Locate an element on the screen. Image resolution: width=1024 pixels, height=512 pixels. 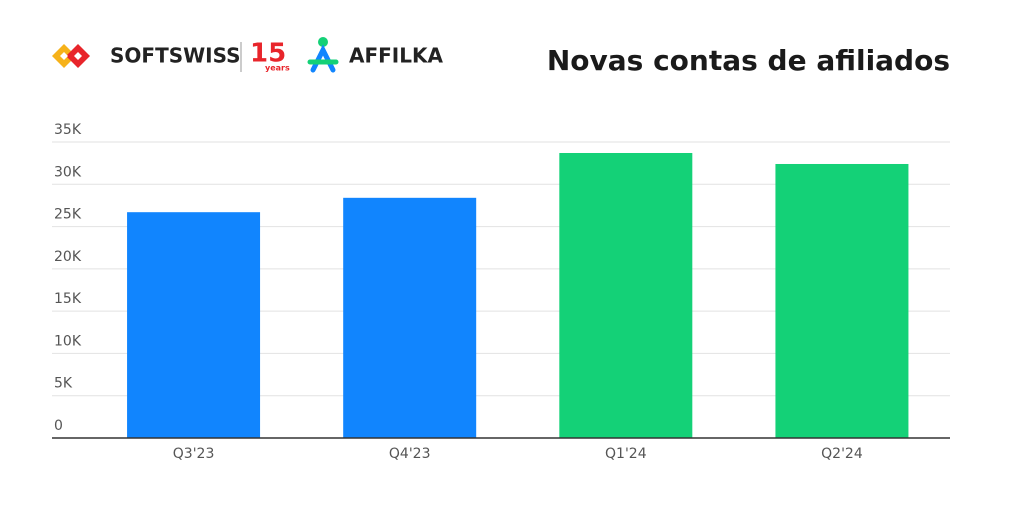
x-tick-label: Q4'23 is located at coordinates (410, 454).